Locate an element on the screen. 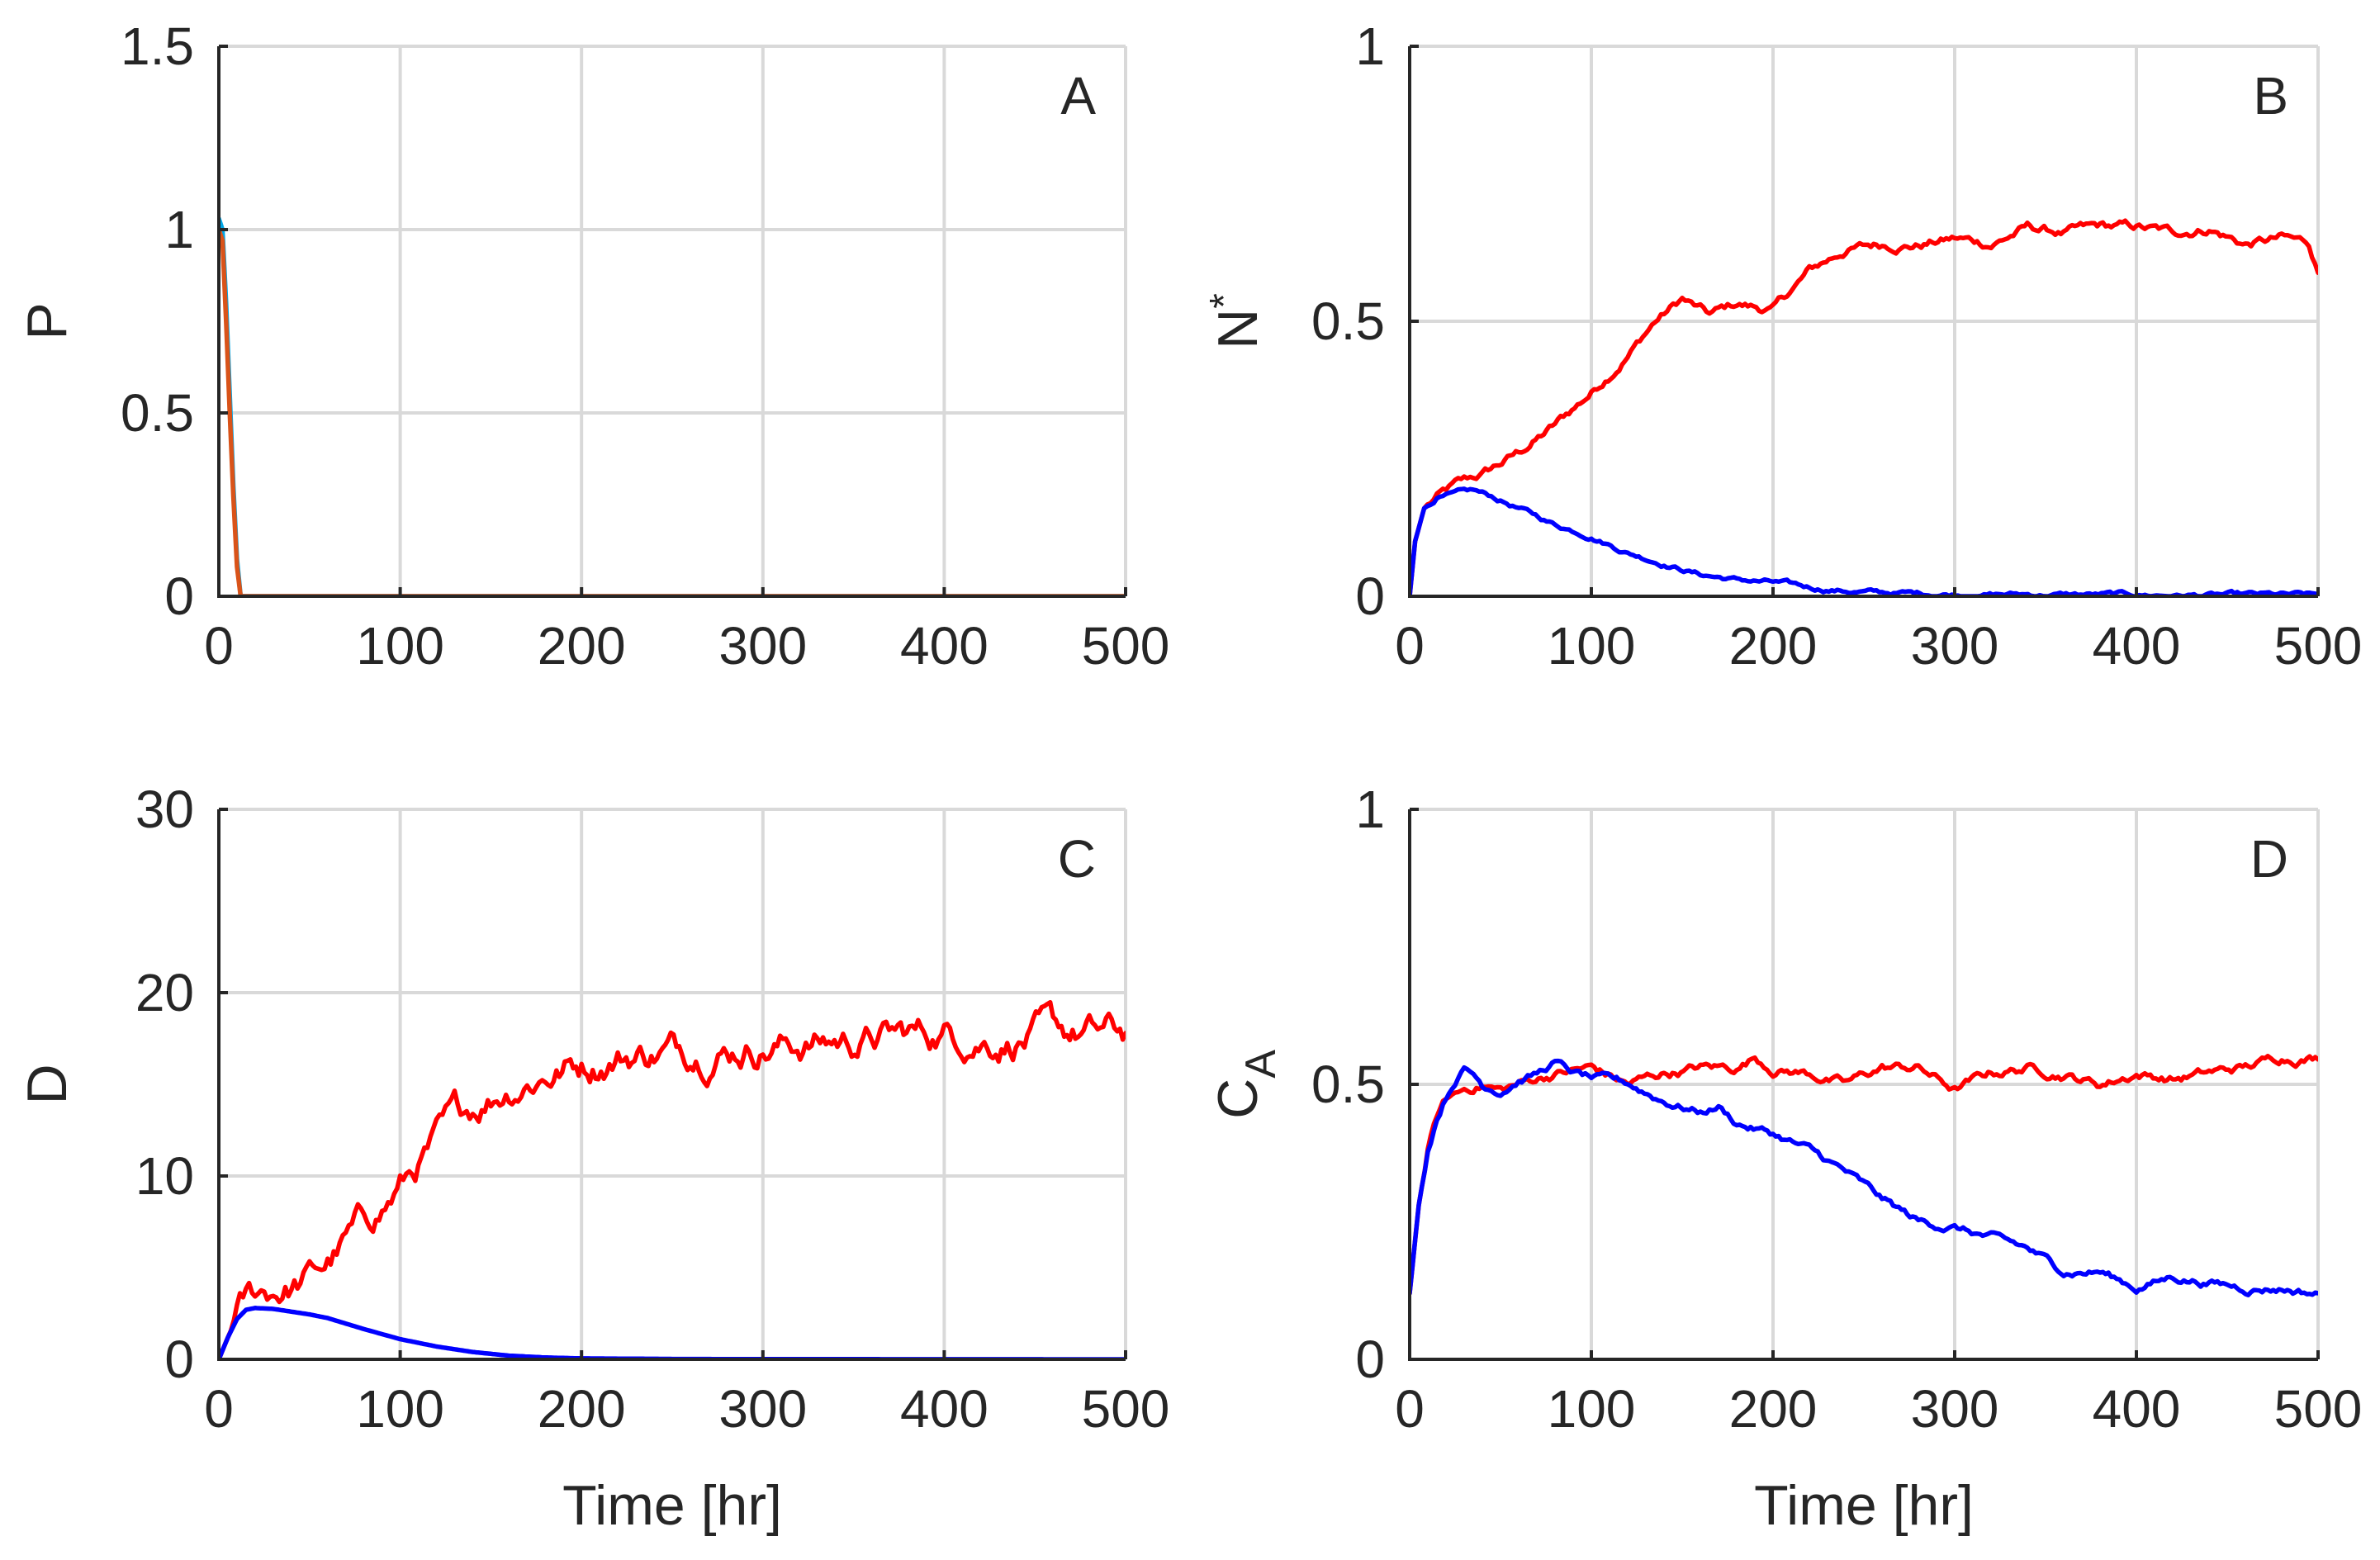  y-tick-label: 20 is located at coordinates (164, 992).